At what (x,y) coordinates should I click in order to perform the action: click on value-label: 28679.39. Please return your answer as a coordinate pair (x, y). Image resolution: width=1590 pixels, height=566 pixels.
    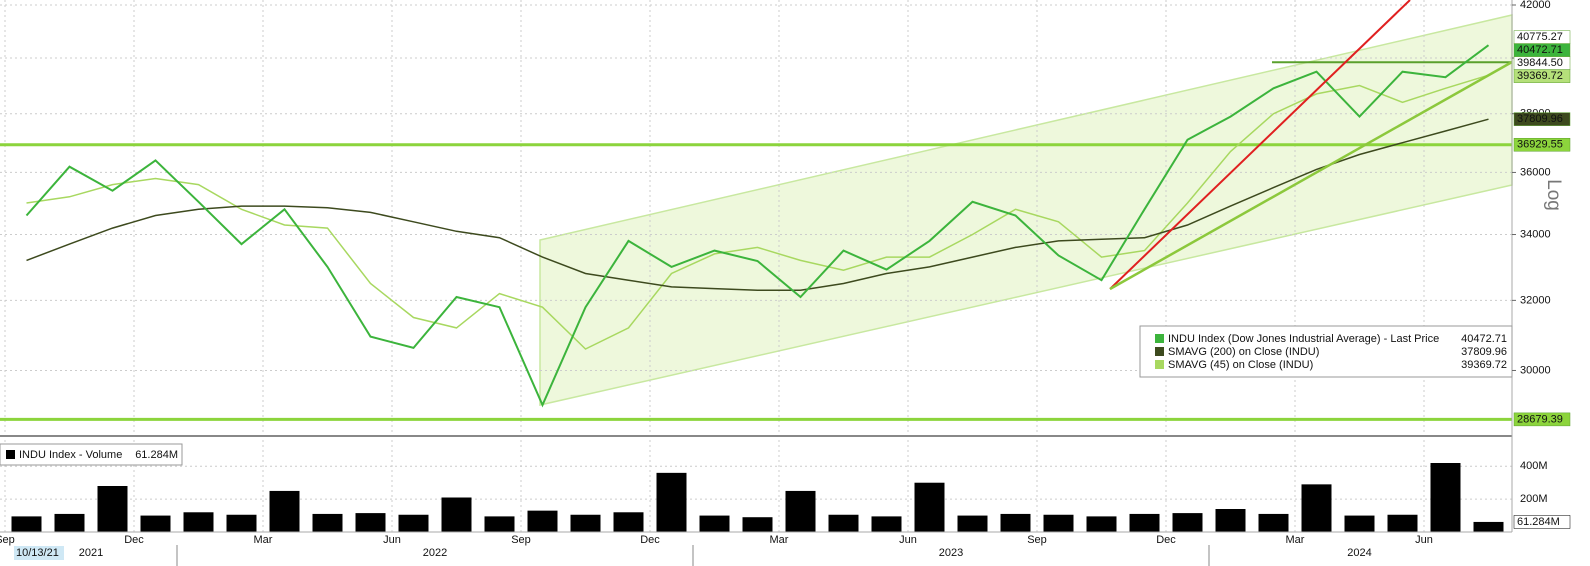
    Looking at the image, I should click on (1540, 419).